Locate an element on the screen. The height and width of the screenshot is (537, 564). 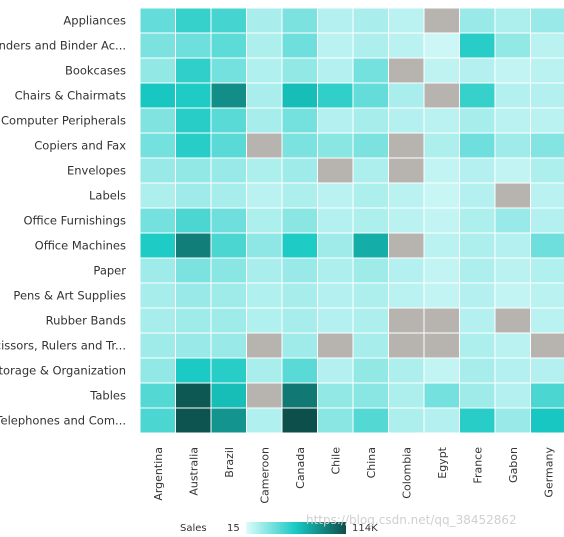
column-label: Cameroon is located at coordinates (264, 475).